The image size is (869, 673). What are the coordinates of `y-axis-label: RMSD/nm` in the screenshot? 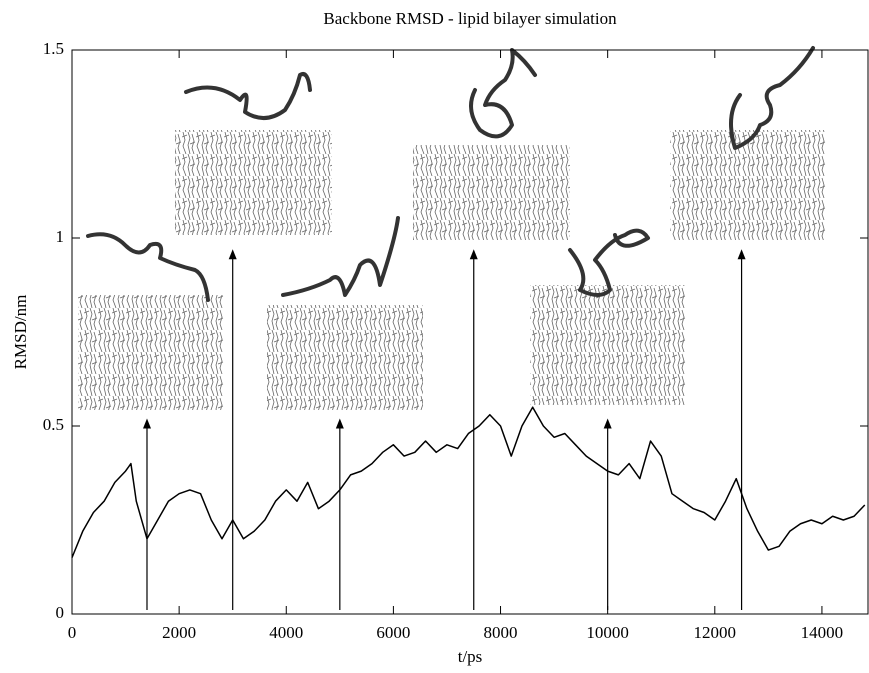 It's located at (20, 332).